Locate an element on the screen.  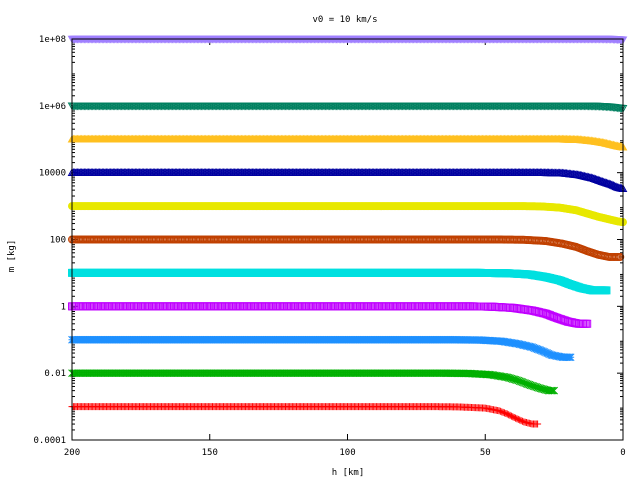
y-tick-label: 1e+08 is located at coordinates (52, 40).